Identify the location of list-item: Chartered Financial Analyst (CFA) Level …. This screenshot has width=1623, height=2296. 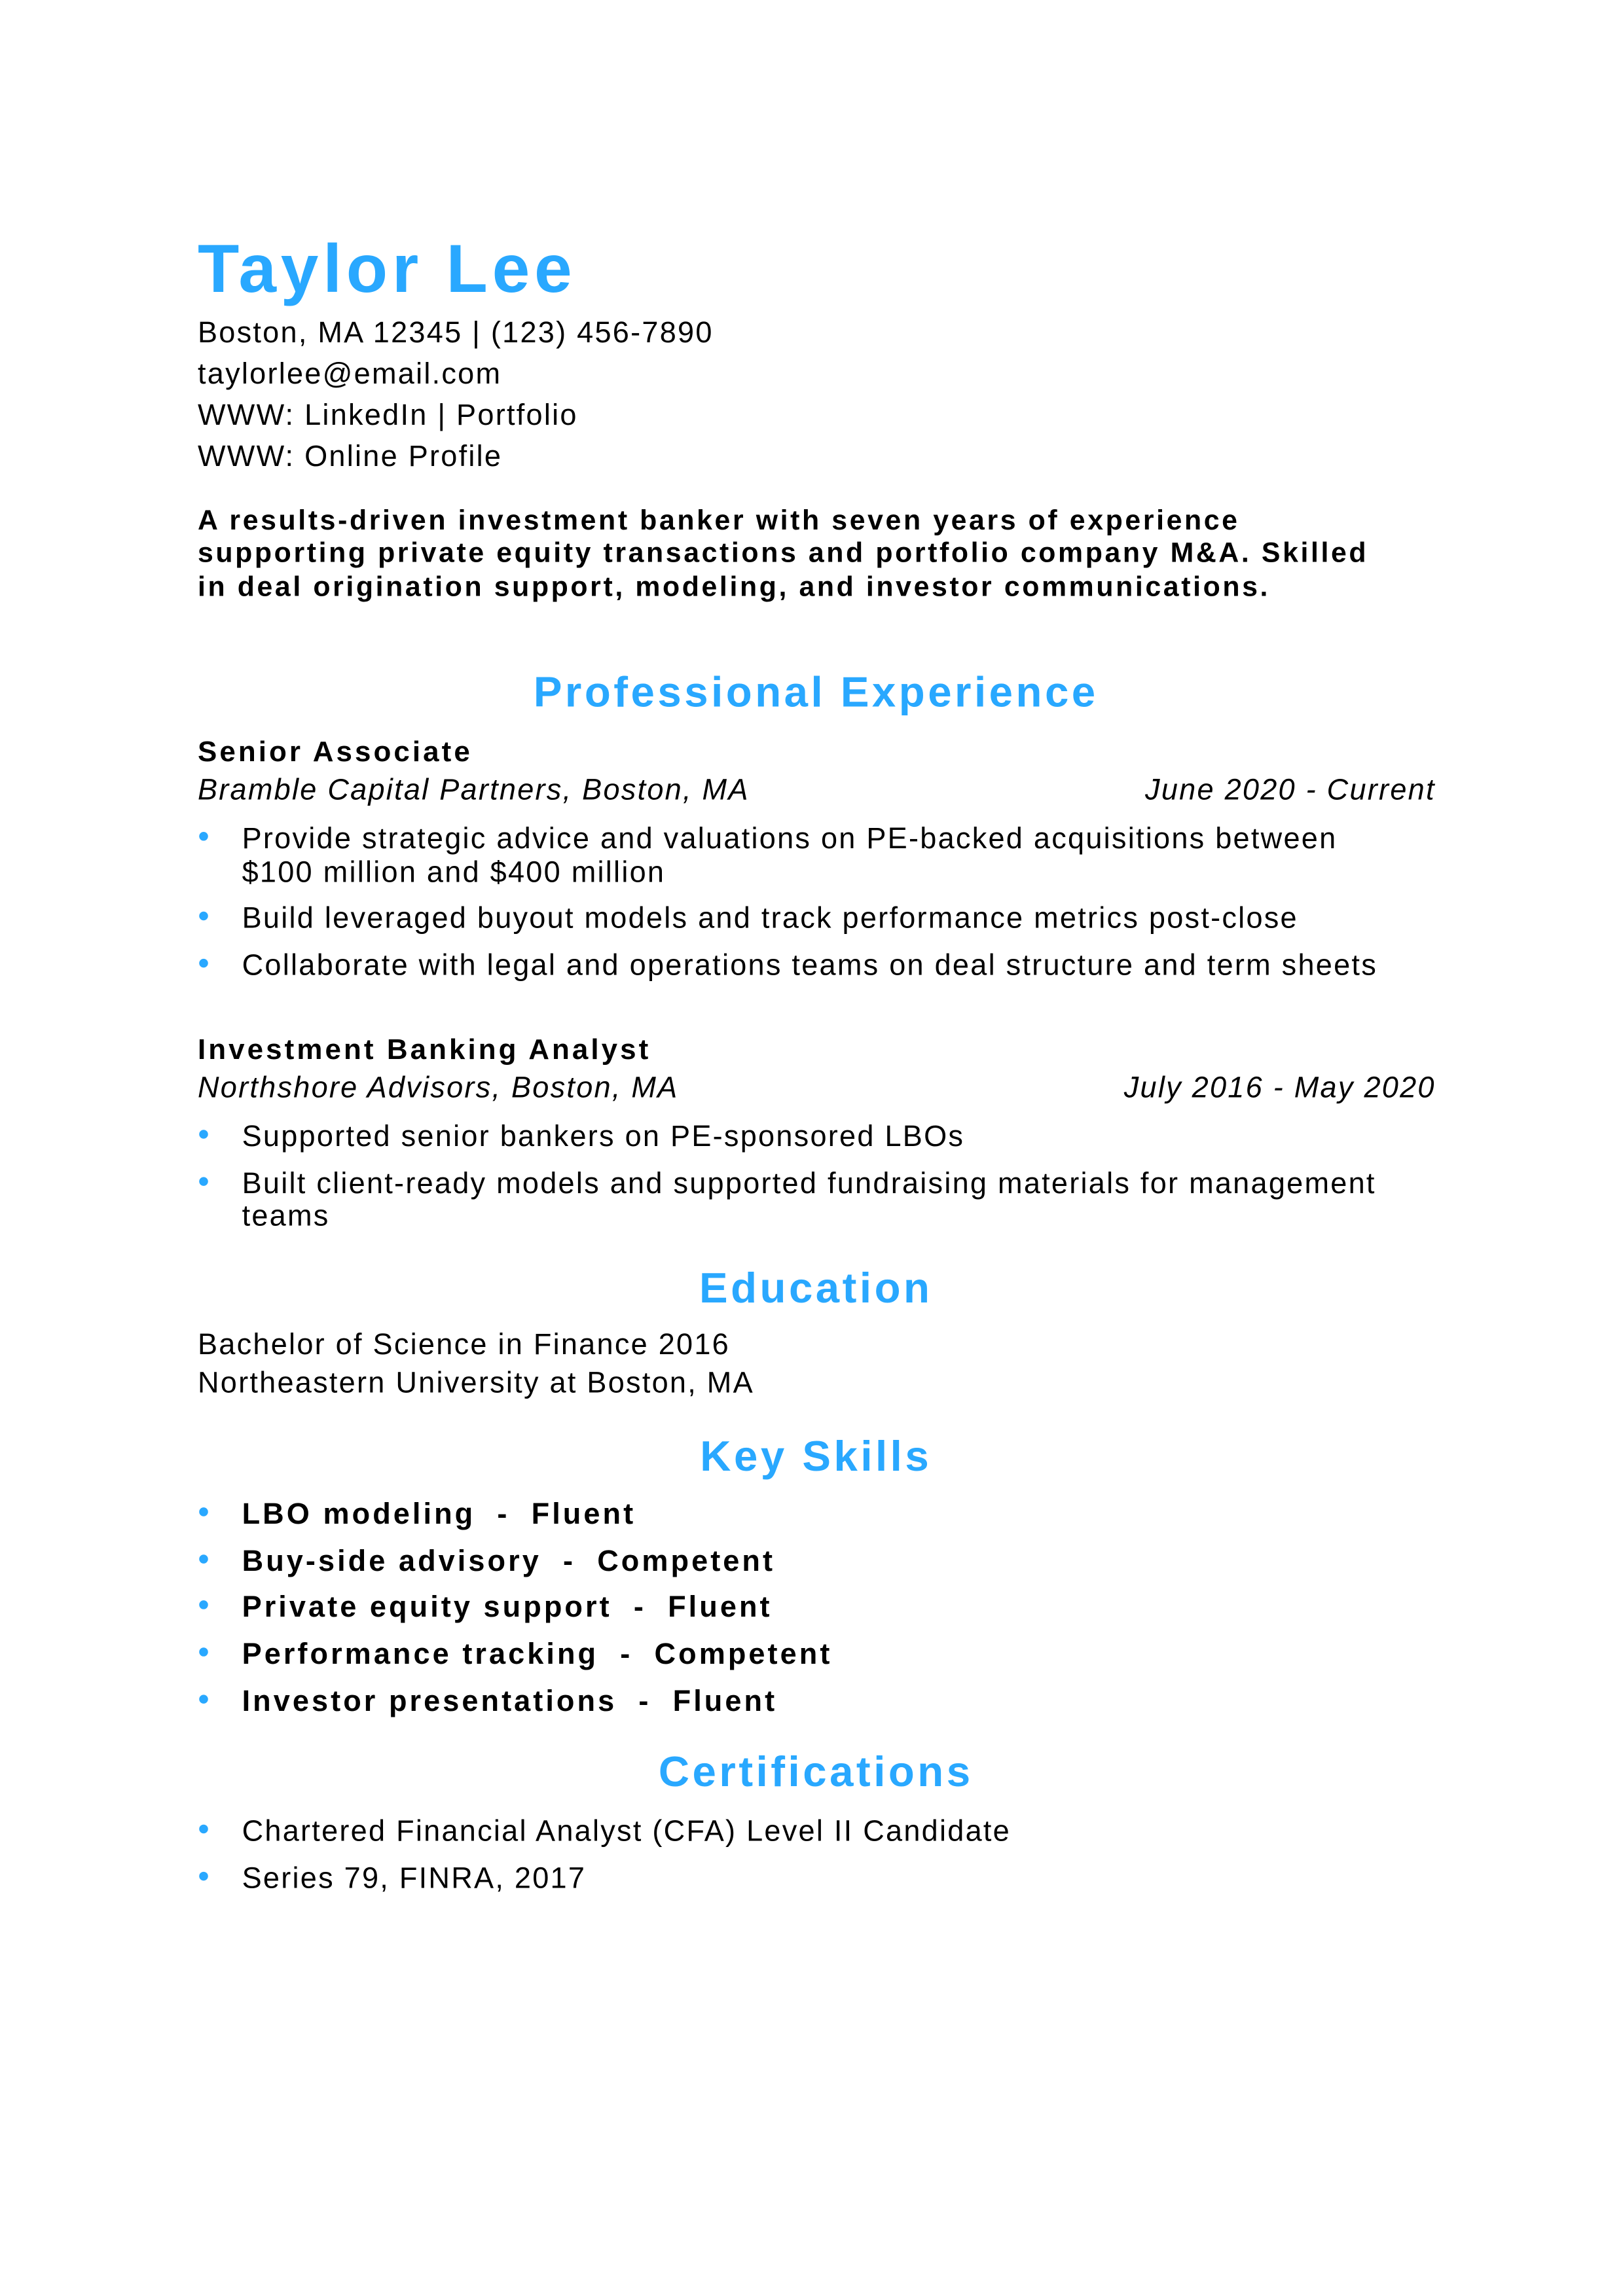
(803, 1833).